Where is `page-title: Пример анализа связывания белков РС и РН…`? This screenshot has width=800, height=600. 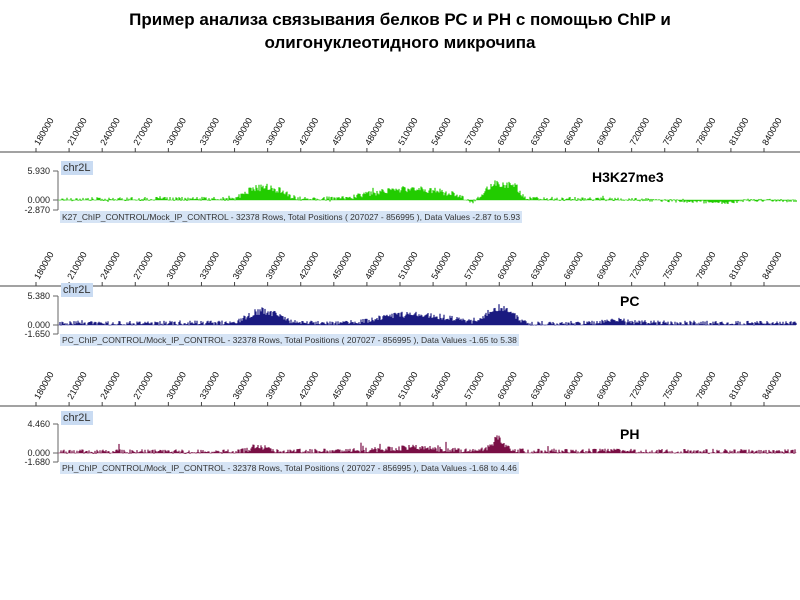 page-title: Пример анализа связывания белков РС и РН… is located at coordinates (400, 31).